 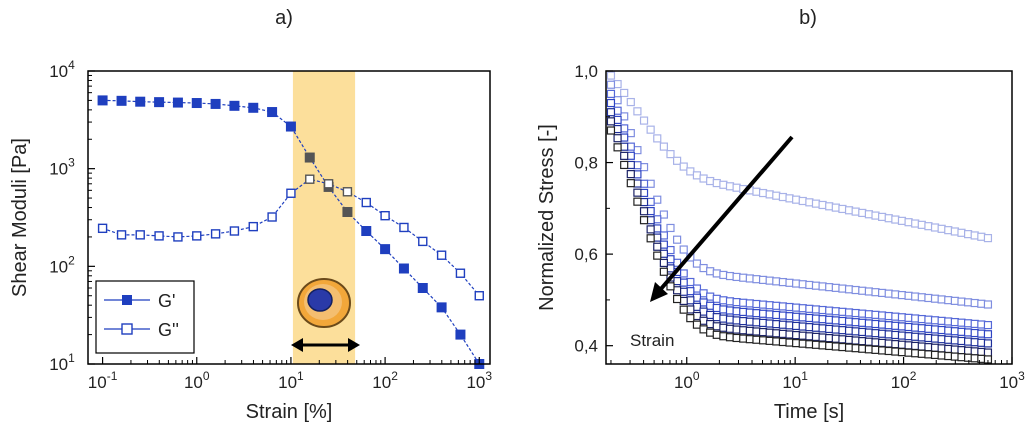 I want to click on y-tick-label: 102, so click(x=62, y=264).